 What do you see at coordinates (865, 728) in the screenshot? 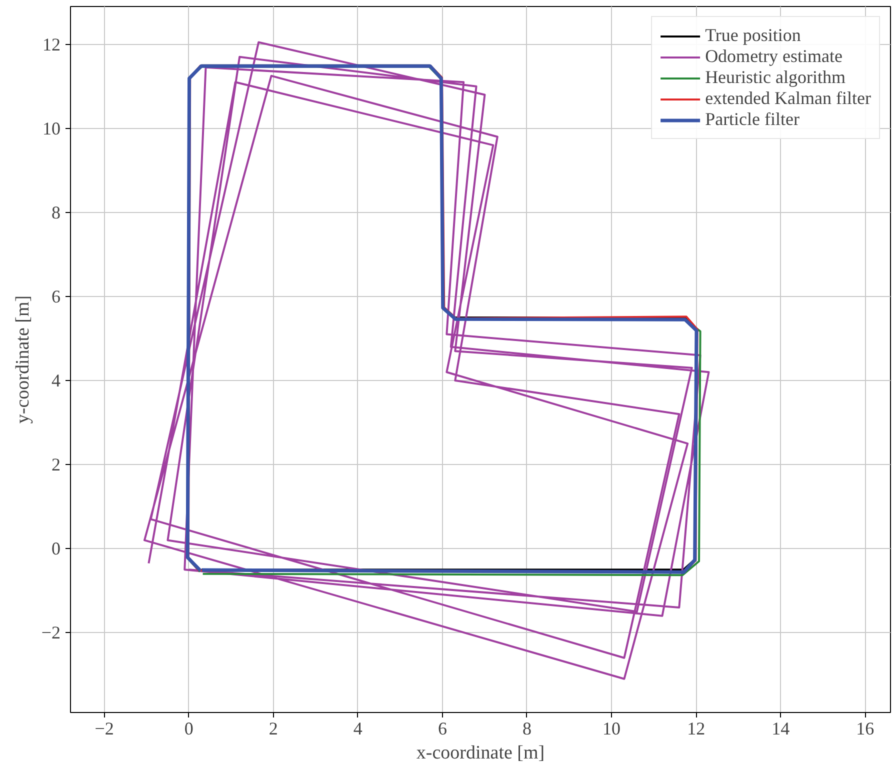
I see `x-tick-label: 16` at bounding box center [865, 728].